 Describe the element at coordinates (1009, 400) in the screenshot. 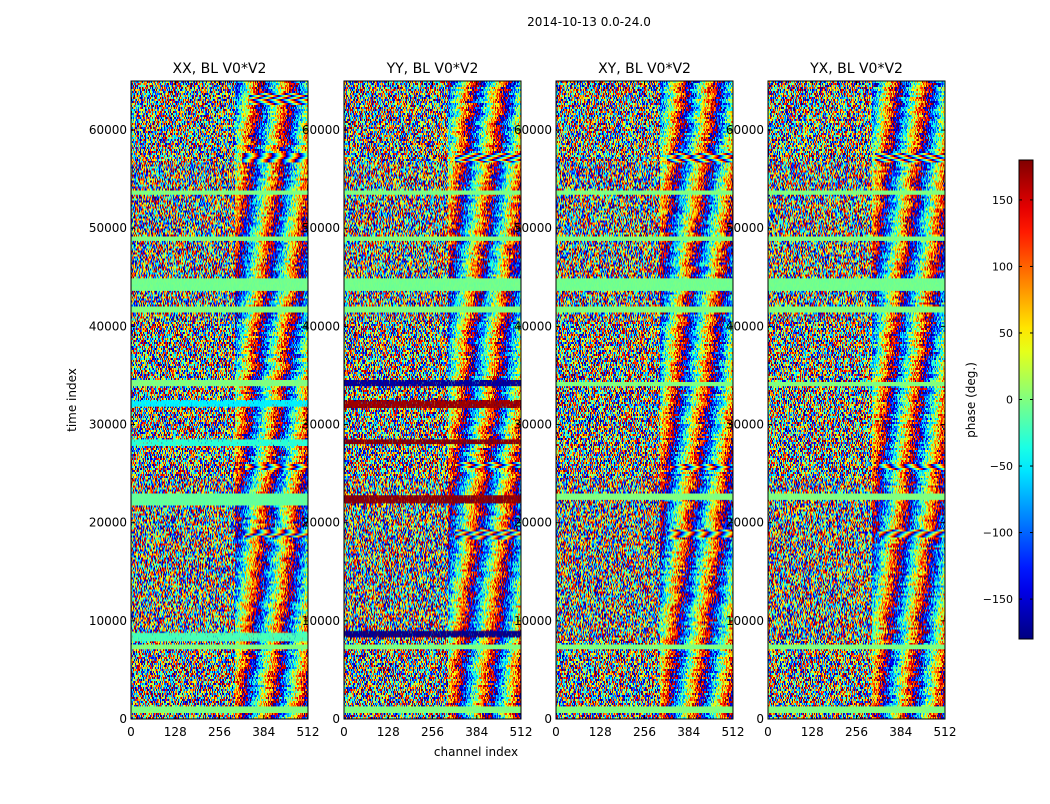

I see `colorbar-tick-label: 0` at that location.